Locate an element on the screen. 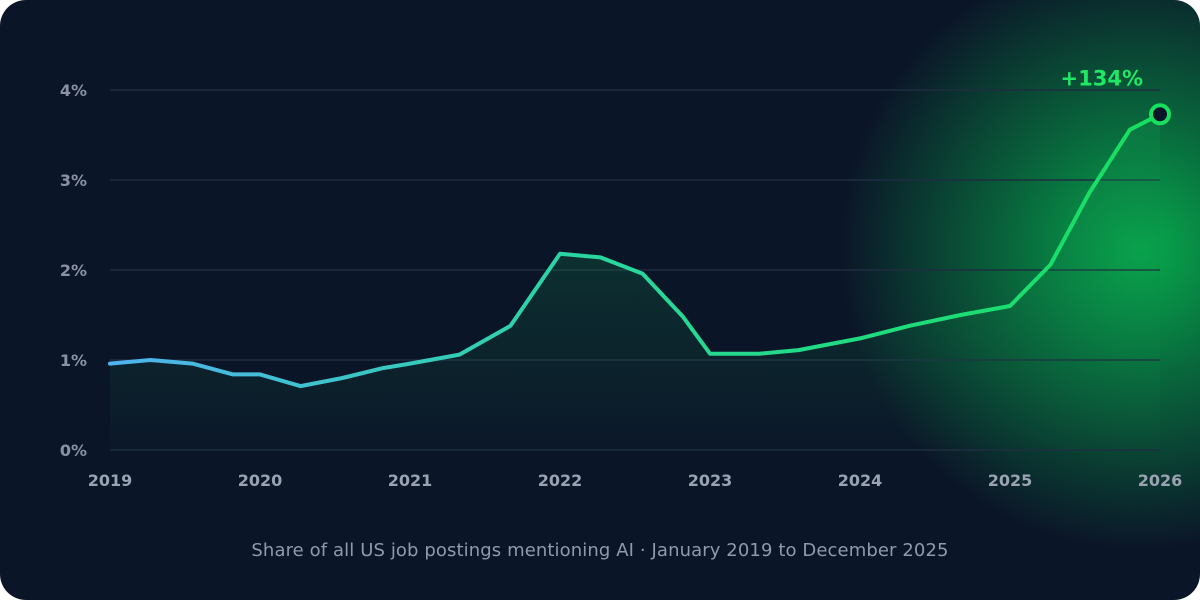 The width and height of the screenshot is (1200, 600). x-tick-label: 2020 is located at coordinates (260, 480).